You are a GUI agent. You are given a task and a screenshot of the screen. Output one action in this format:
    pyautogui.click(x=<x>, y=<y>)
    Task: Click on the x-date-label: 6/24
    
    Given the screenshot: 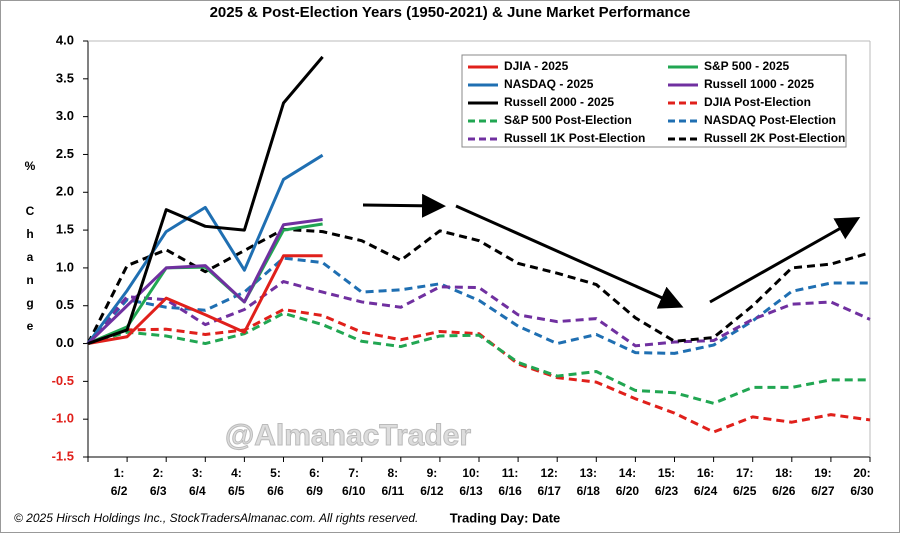 What is the action you would take?
    pyautogui.click(x=706, y=491)
    